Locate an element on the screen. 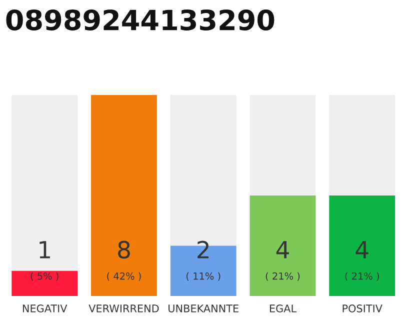  data-label: 8 is located at coordinates (124, 249).